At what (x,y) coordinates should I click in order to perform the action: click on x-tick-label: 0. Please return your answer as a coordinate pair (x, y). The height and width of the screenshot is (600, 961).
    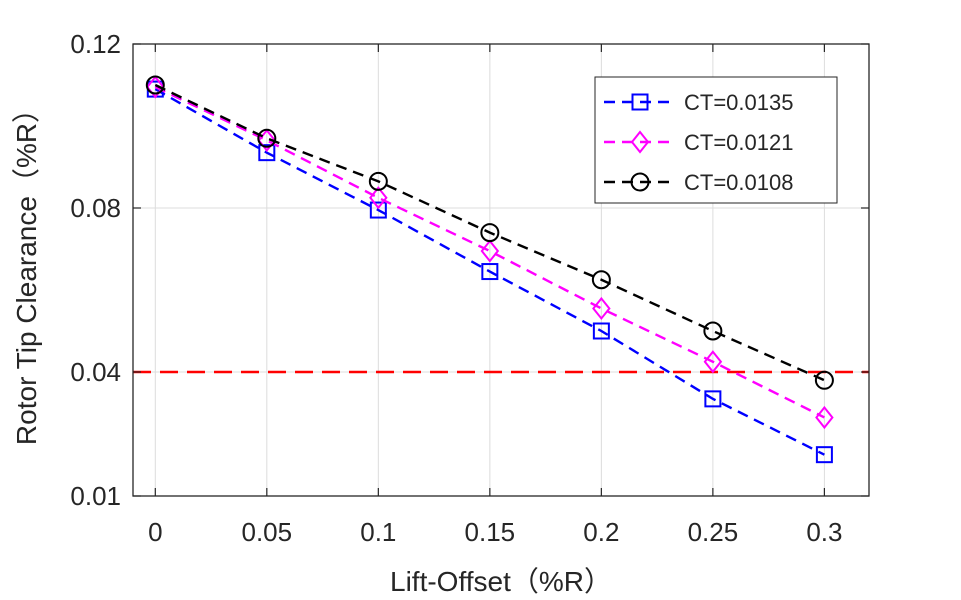
    Looking at the image, I should click on (155, 532).